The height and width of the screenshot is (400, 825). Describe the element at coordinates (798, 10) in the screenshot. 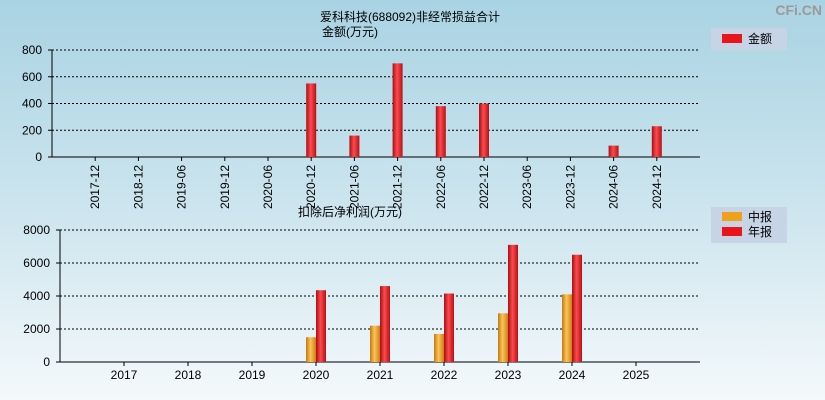

I see `watermark-text: CFi.CN` at that location.